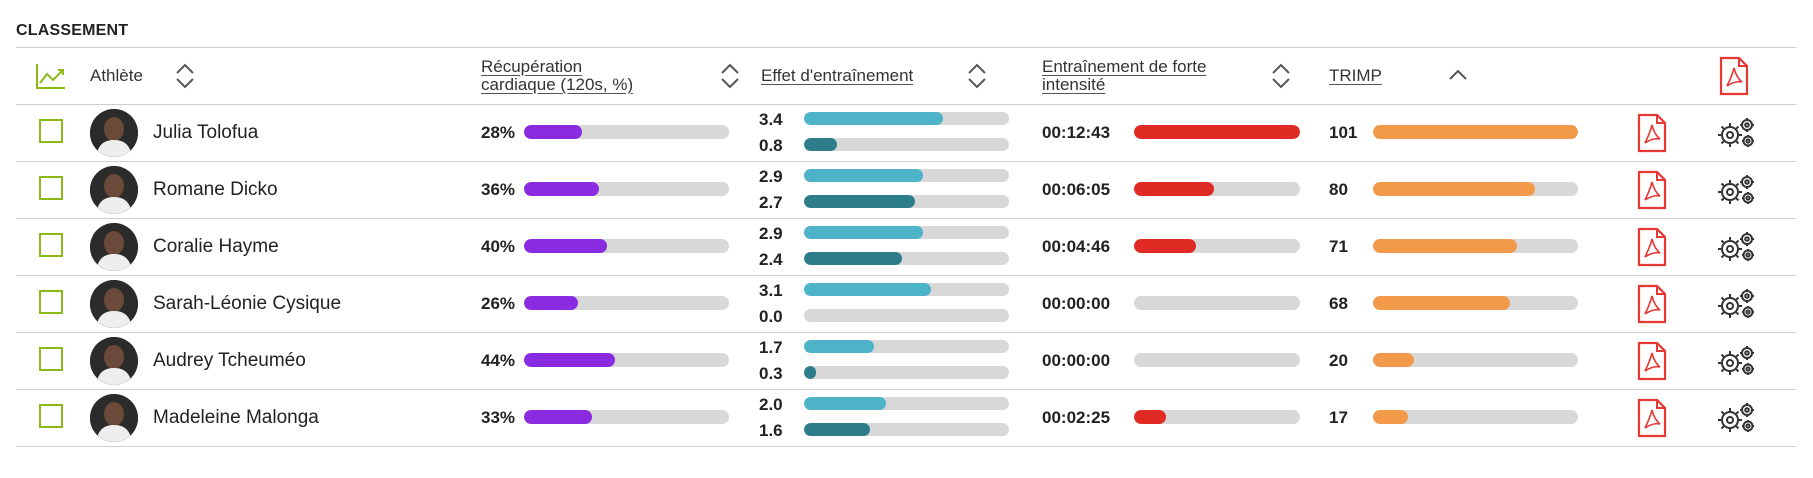  Describe the element at coordinates (1734, 76) in the screenshot. I see `export-pdf-icon` at that location.